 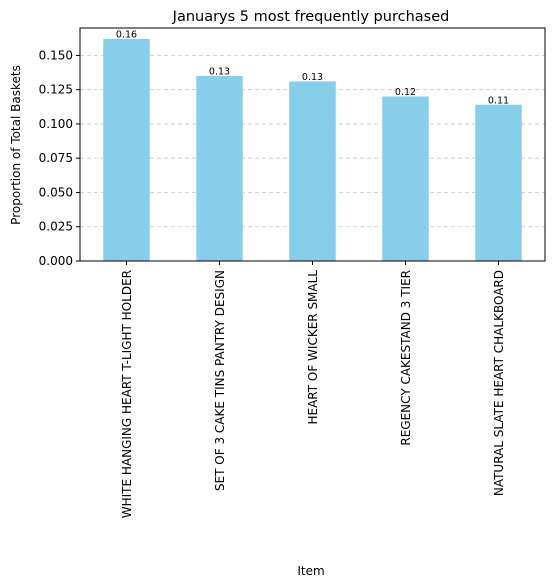 What do you see at coordinates (56, 124) in the screenshot?
I see `y-tick-label: 0.100` at bounding box center [56, 124].